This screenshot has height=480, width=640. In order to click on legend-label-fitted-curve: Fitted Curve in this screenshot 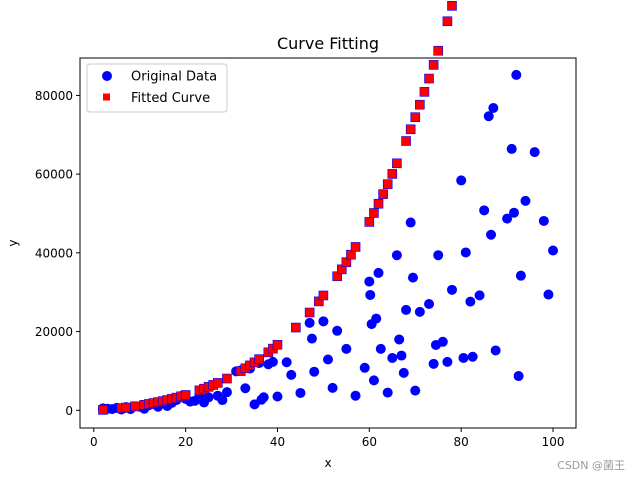, I will do `click(170, 98)`.